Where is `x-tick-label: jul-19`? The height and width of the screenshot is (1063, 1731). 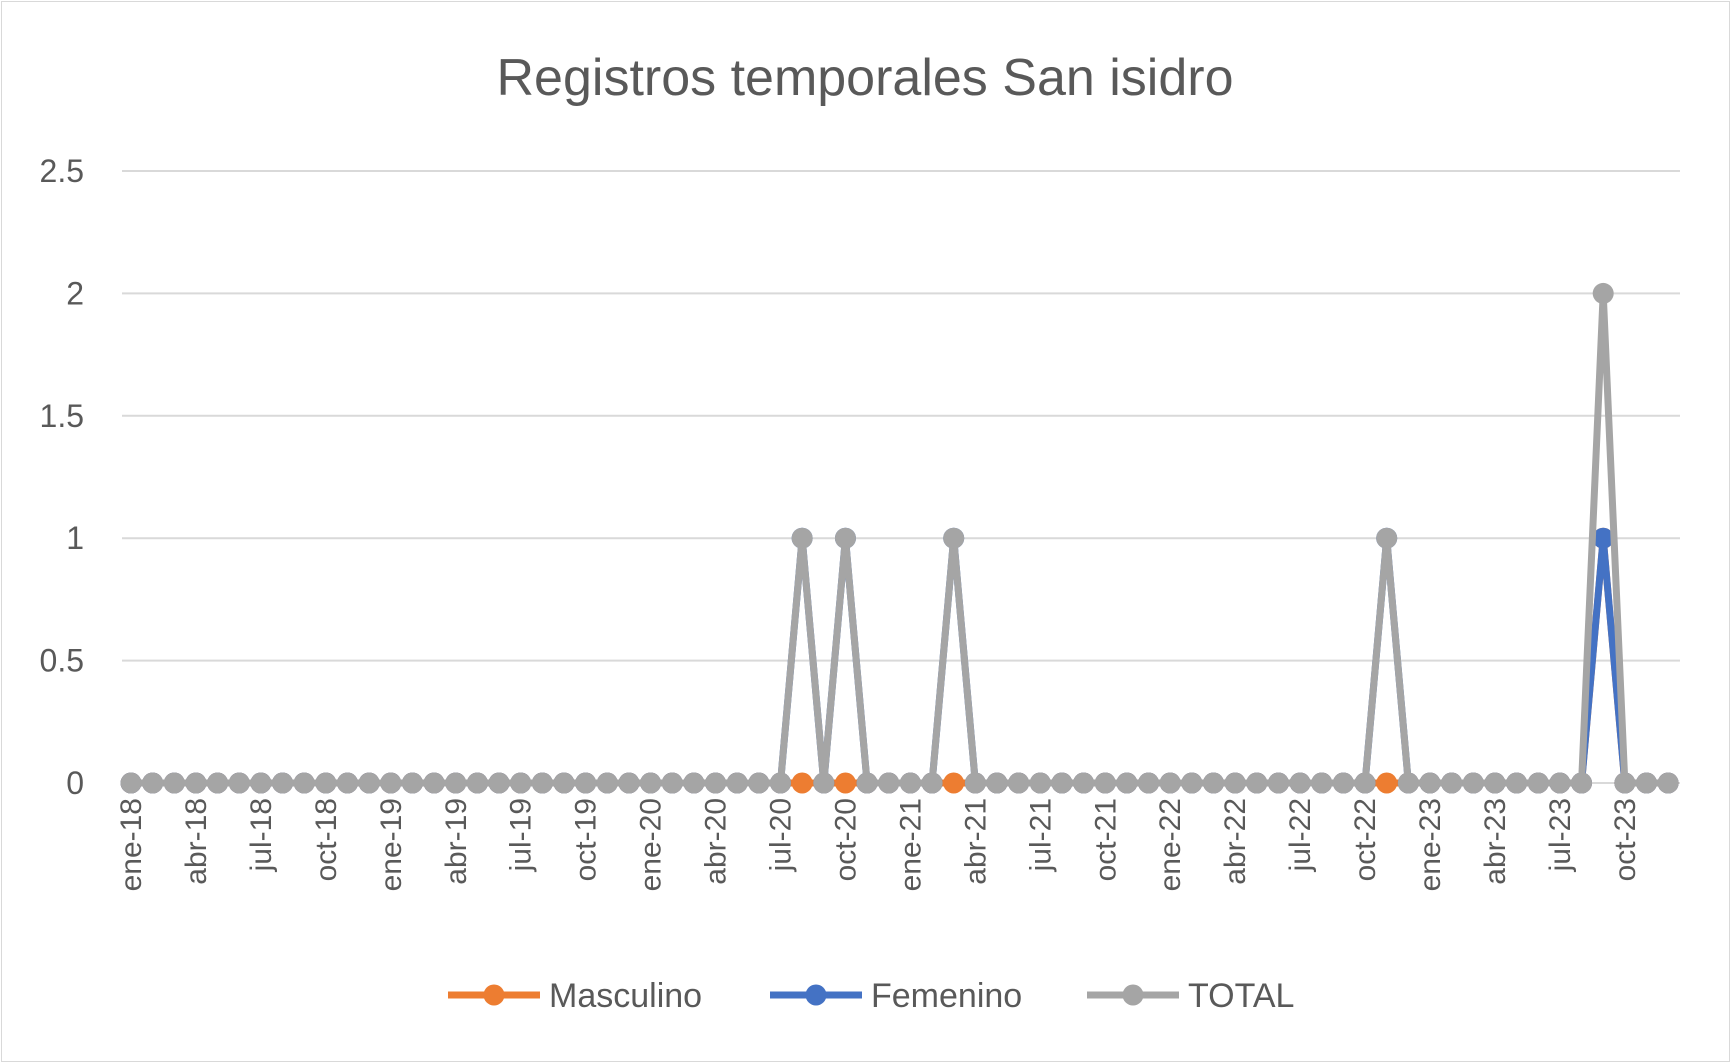 x-tick-label: jul-19 is located at coordinates (521, 835).